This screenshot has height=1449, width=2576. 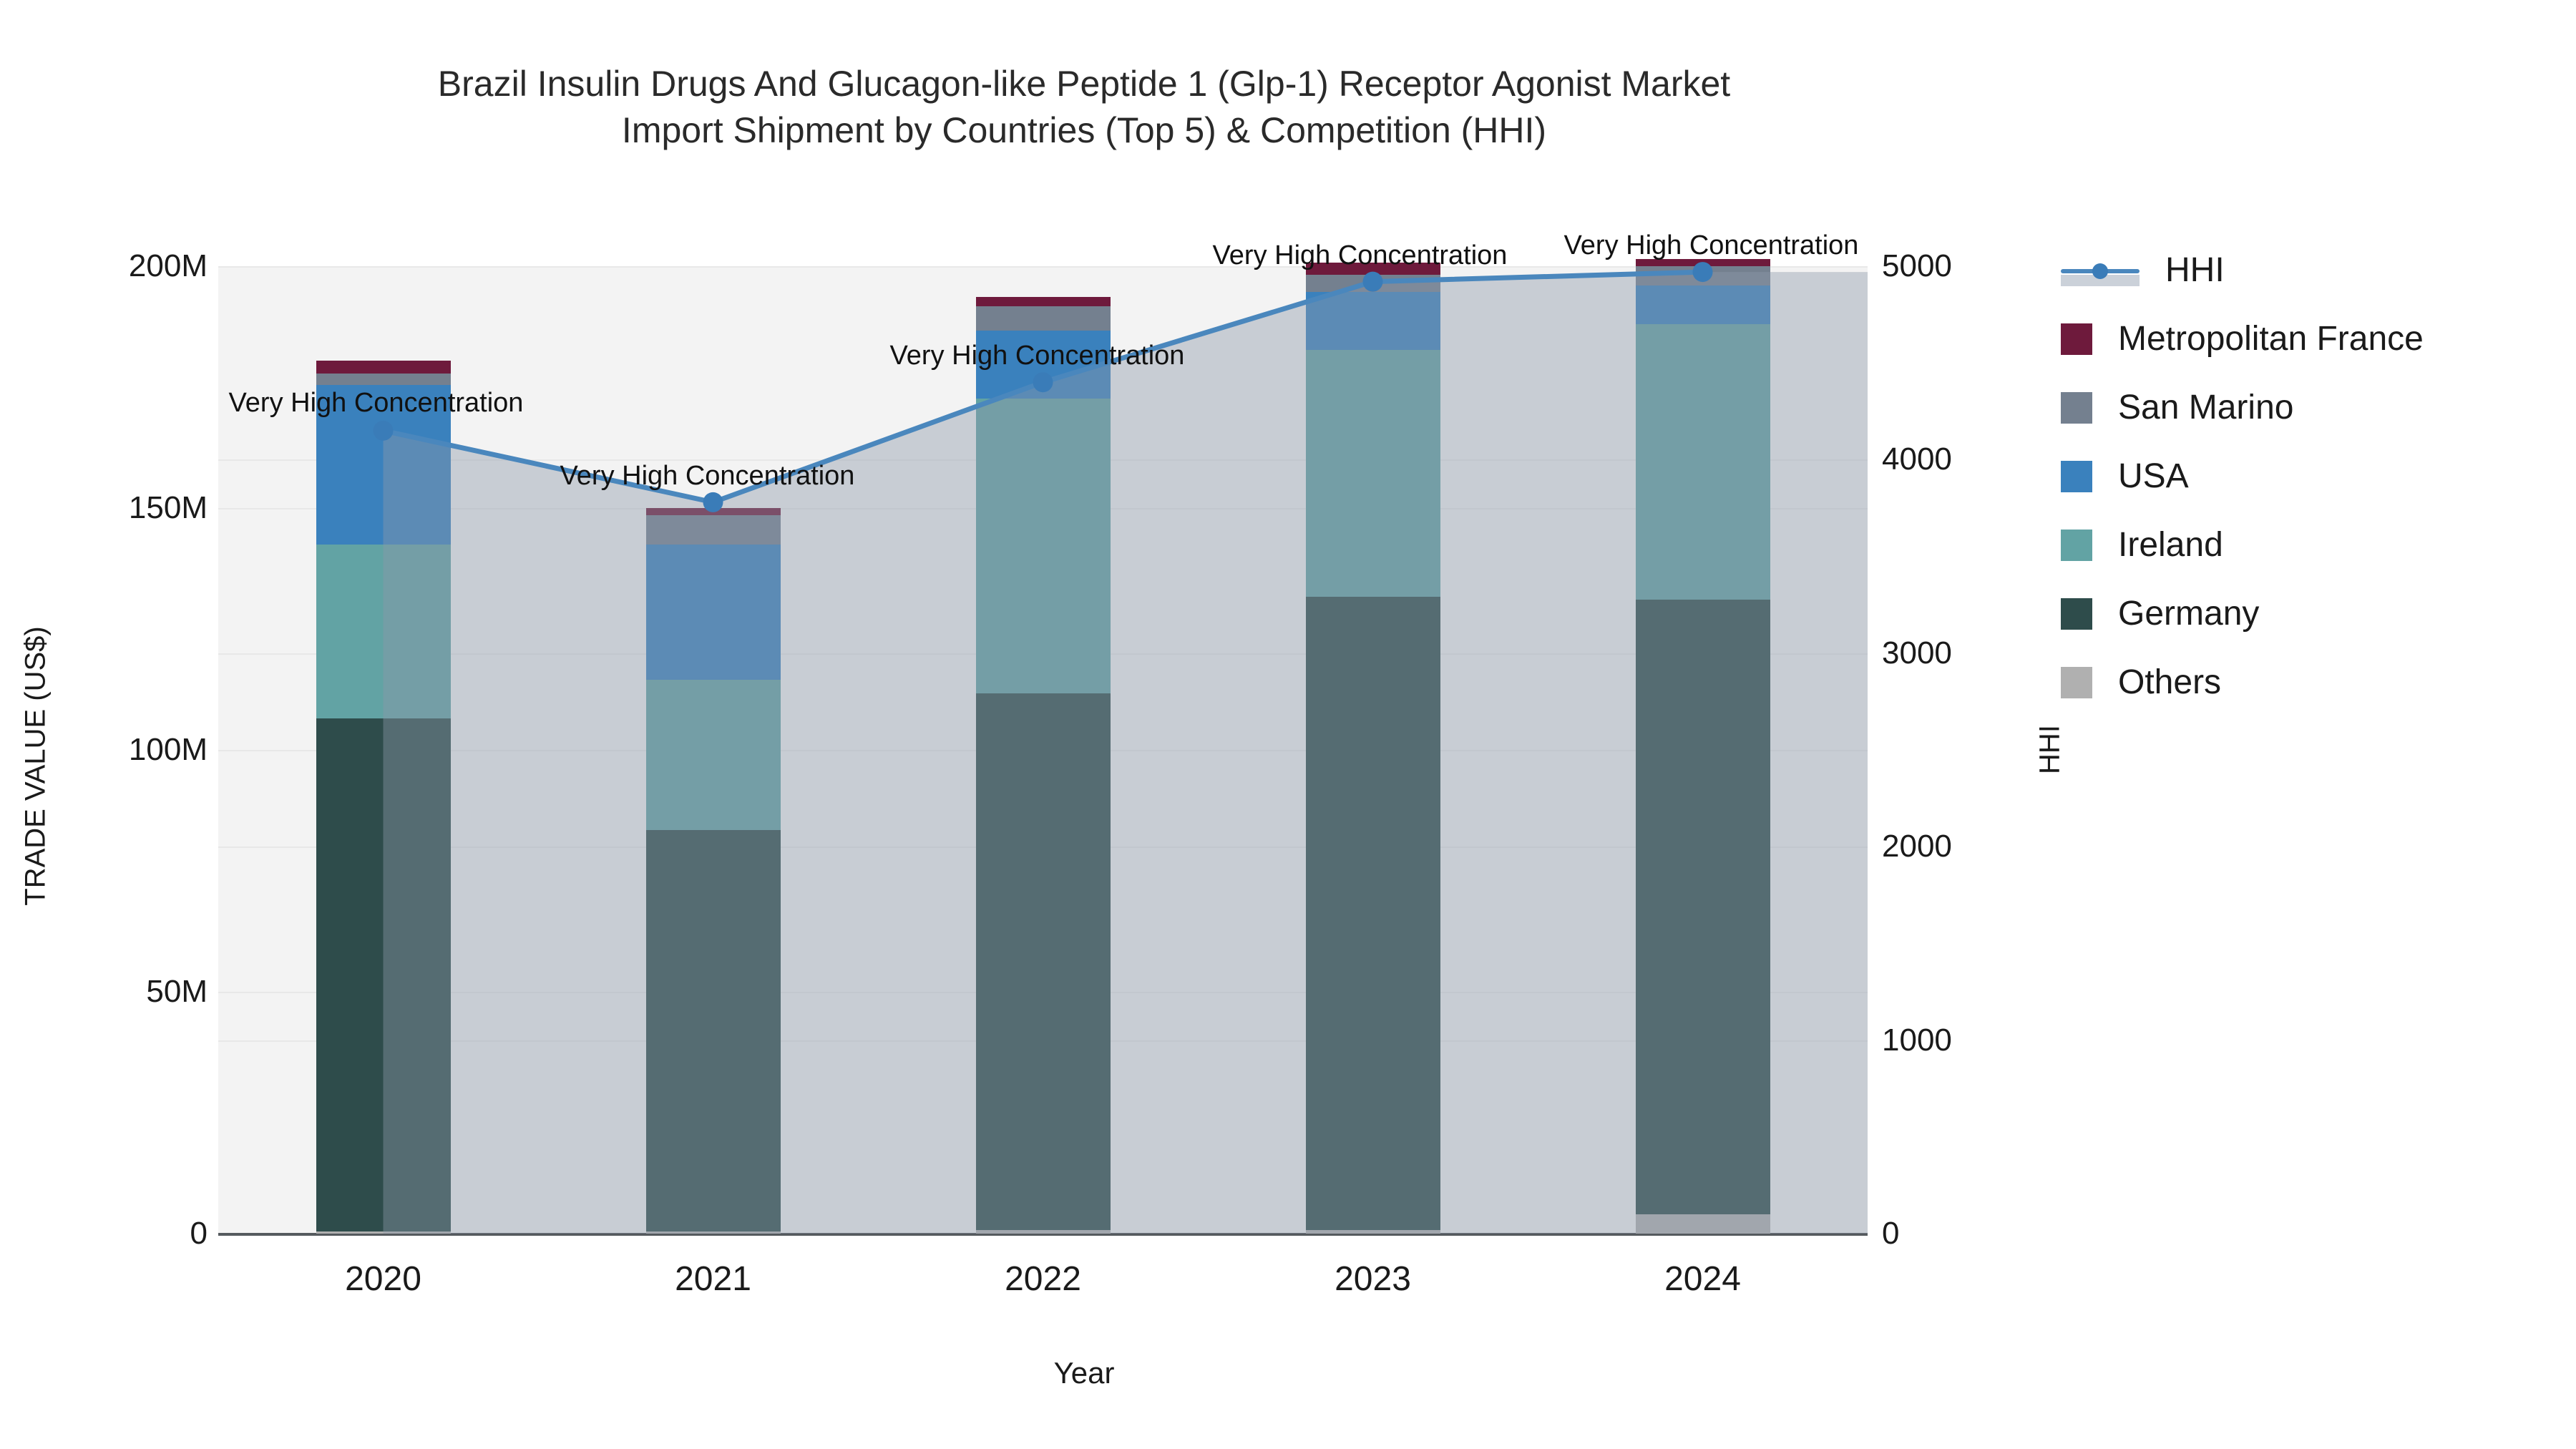 I want to click on x-tick-2020: 2020, so click(x=383, y=1279).